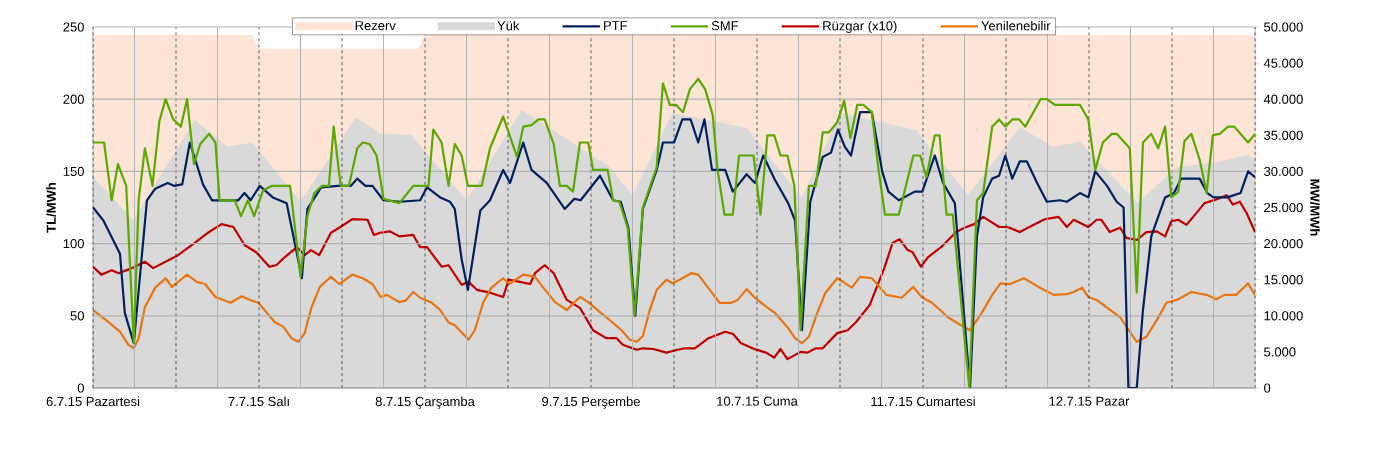  What do you see at coordinates (923, 401) in the screenshot?
I see `x-tick-label: 11.7.15 Cumartesi` at bounding box center [923, 401].